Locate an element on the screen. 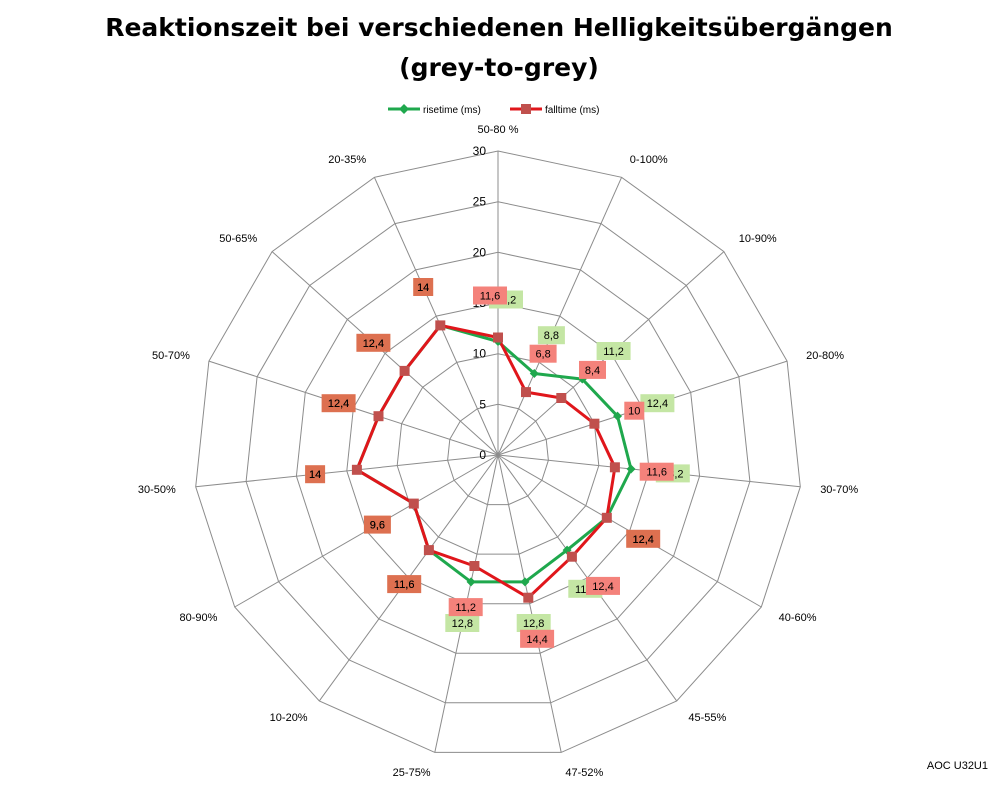  data-label-falltime: 9,6 is located at coordinates (377, 526).